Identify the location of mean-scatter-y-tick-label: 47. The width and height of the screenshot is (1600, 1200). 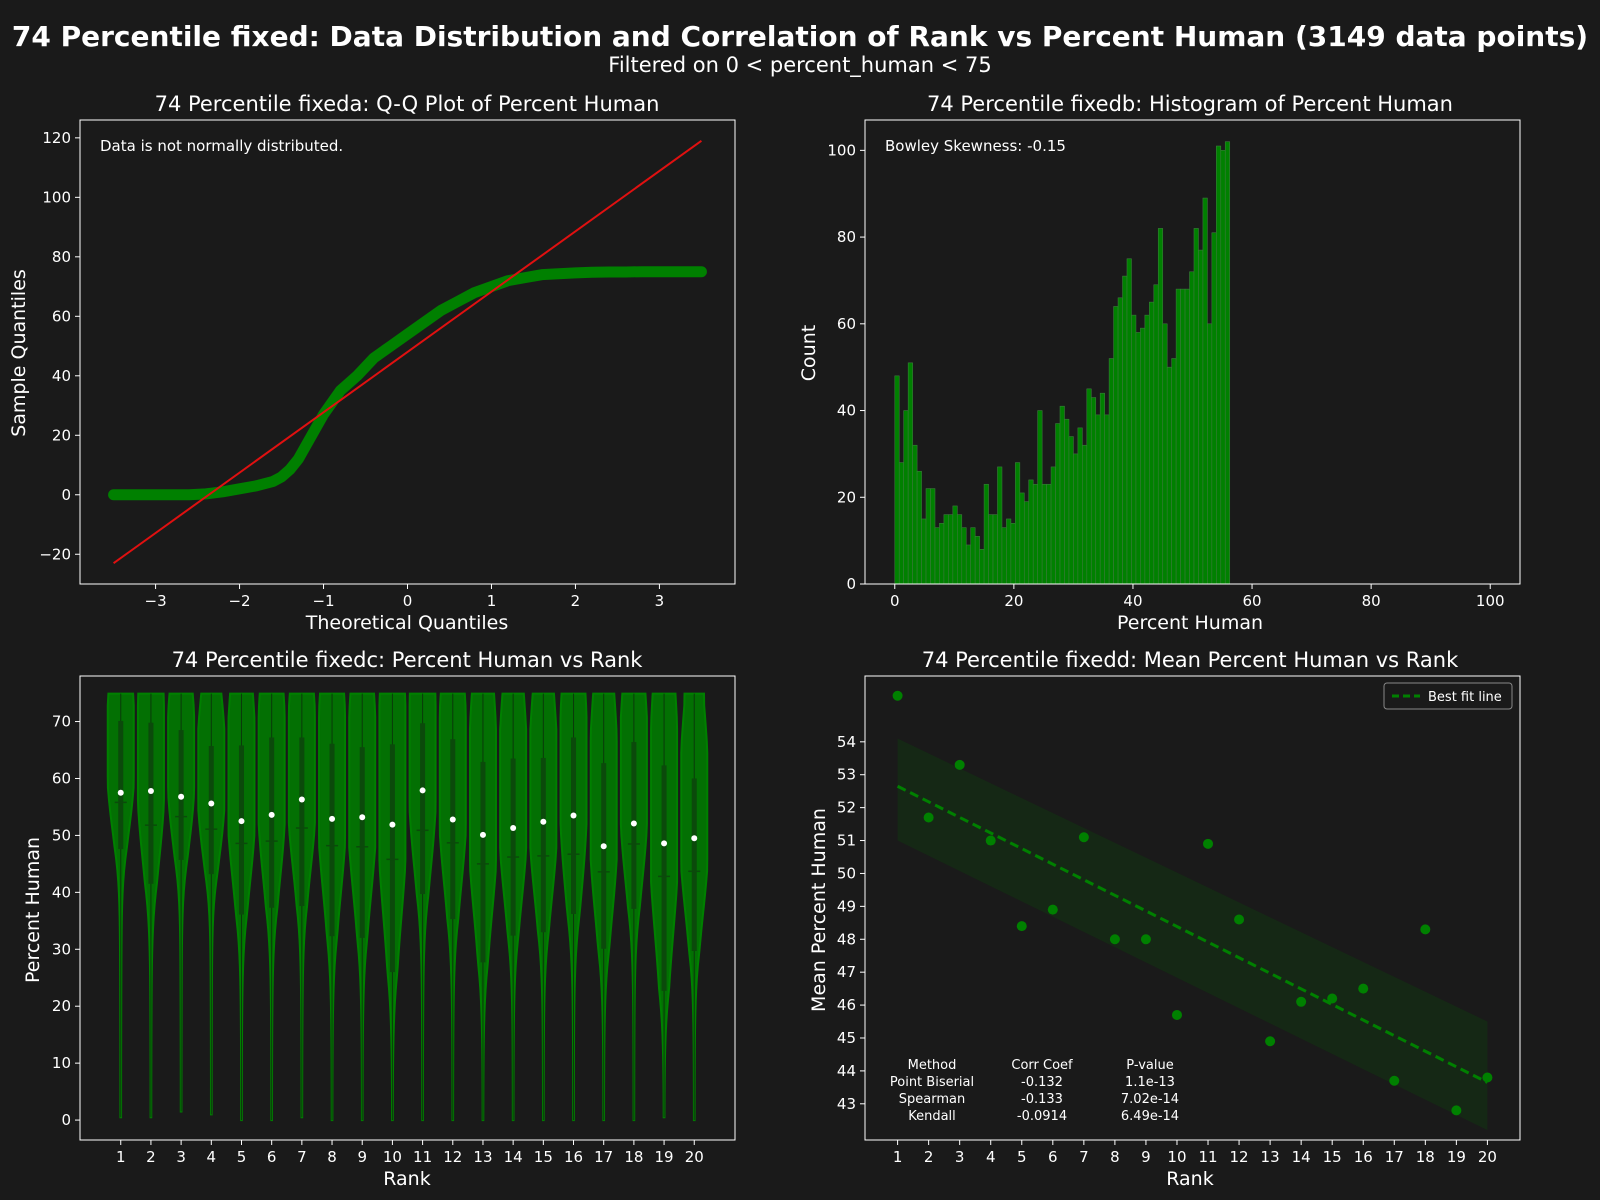
(846, 972).